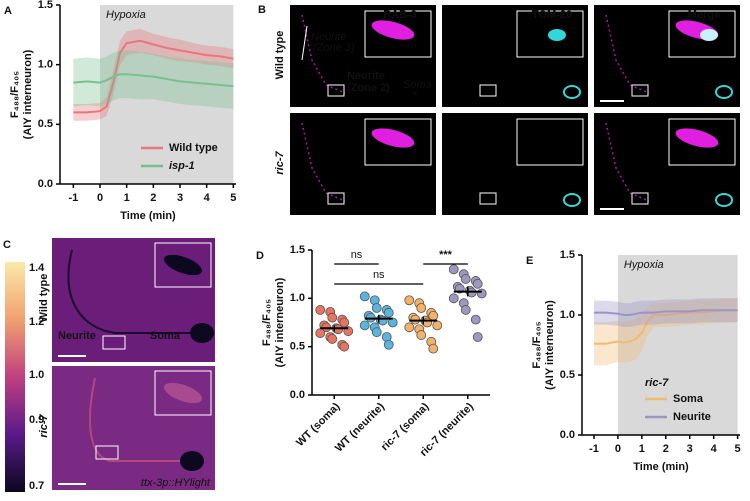  I want to click on legend-label: Soma, so click(688, 399).